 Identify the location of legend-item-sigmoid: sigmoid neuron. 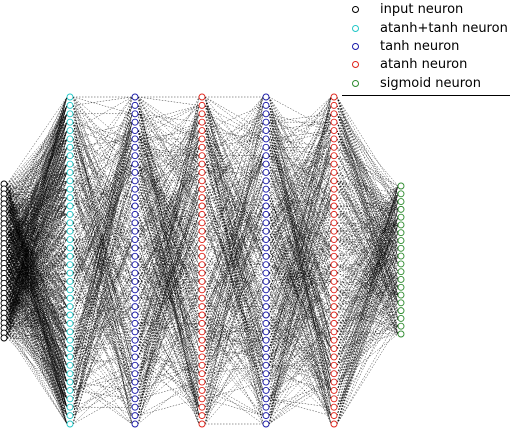
(426, 84).